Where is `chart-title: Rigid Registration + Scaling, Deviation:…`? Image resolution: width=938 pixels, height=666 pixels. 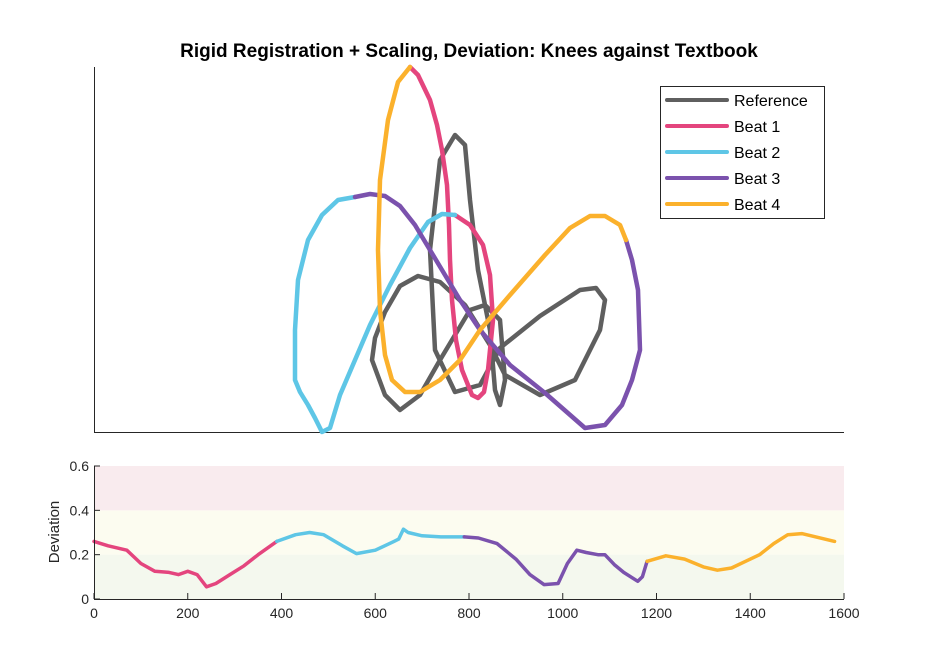
chart-title: Rigid Registration + Scaling, Deviation:… is located at coordinates (469, 51).